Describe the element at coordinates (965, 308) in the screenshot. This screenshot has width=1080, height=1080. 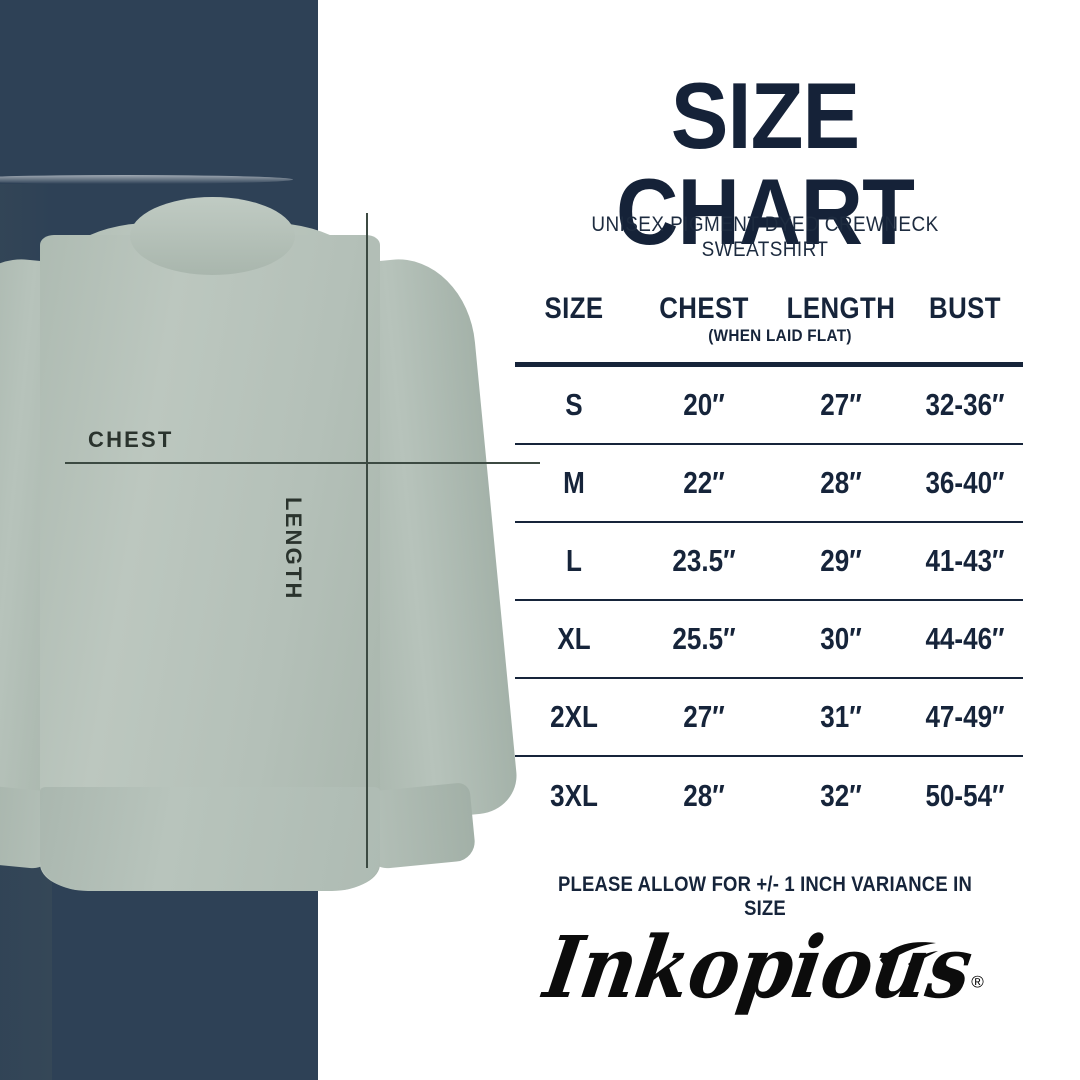
I see `column-header-bust: BUST` at that location.